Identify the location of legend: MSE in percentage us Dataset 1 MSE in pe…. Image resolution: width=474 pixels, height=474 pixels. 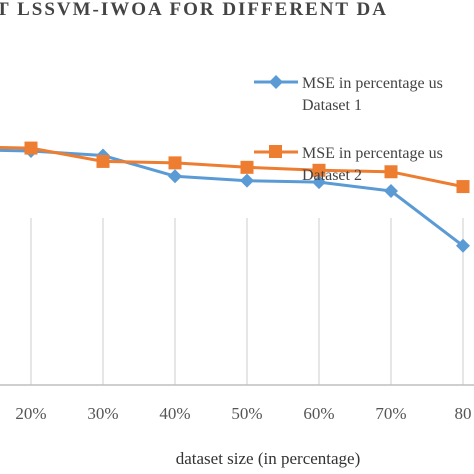
(348, 129).